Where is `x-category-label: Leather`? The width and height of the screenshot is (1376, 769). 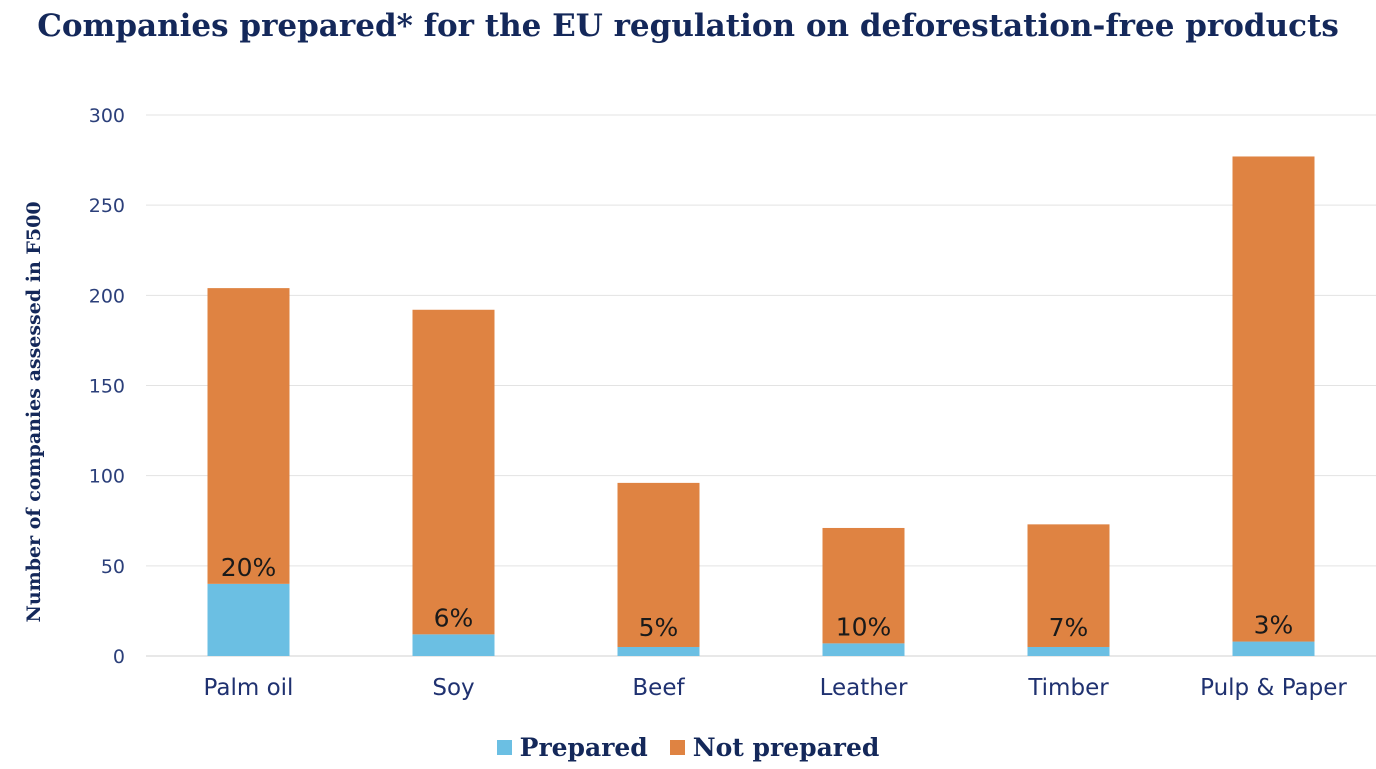 x-category-label: Leather is located at coordinates (864, 688).